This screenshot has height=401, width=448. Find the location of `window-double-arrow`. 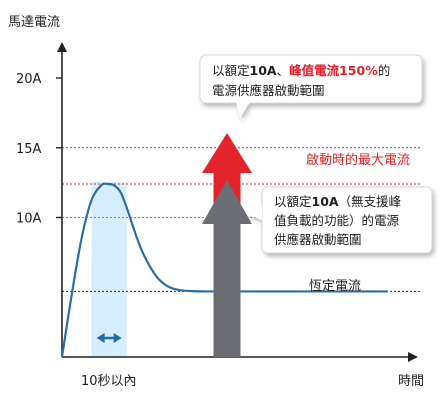

window-double-arrow is located at coordinates (109, 338).